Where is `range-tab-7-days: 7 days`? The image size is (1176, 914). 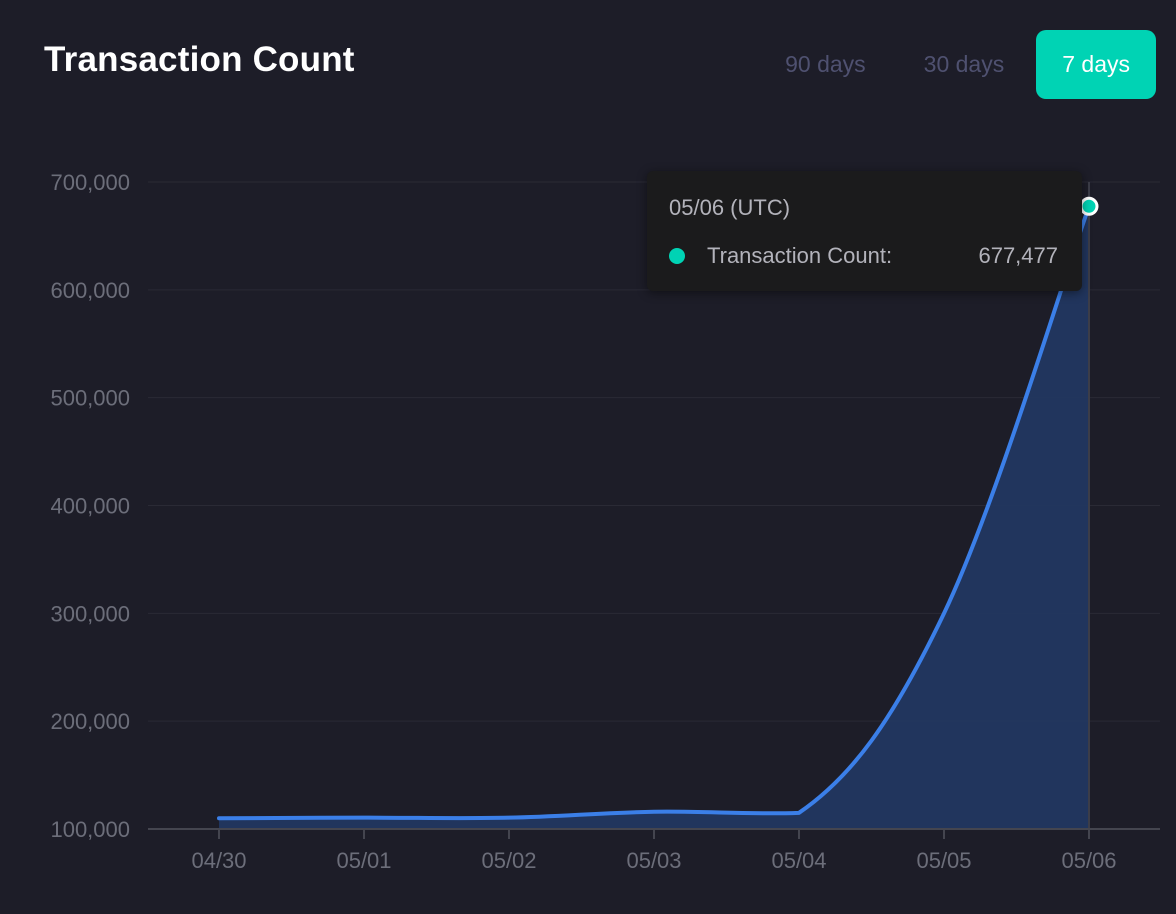
range-tab-7-days: 7 days is located at coordinates (1096, 64).